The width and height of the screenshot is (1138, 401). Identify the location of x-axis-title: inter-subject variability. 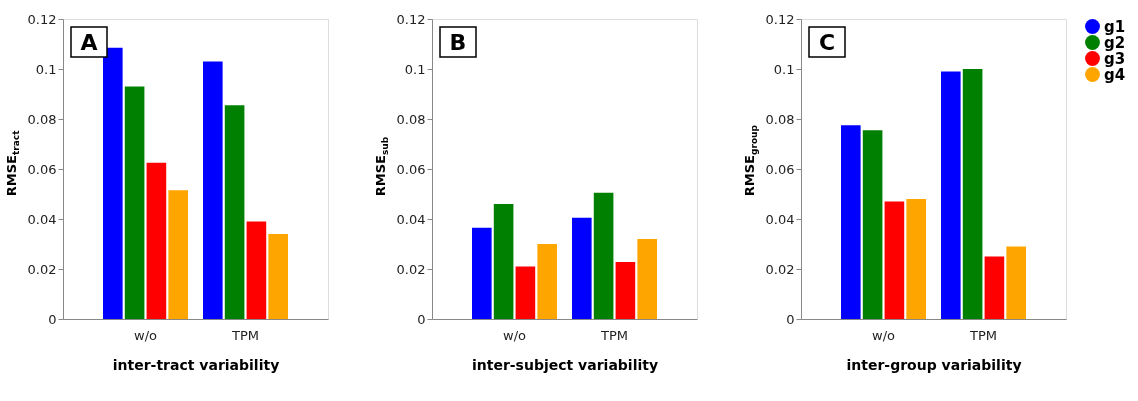
(565, 364).